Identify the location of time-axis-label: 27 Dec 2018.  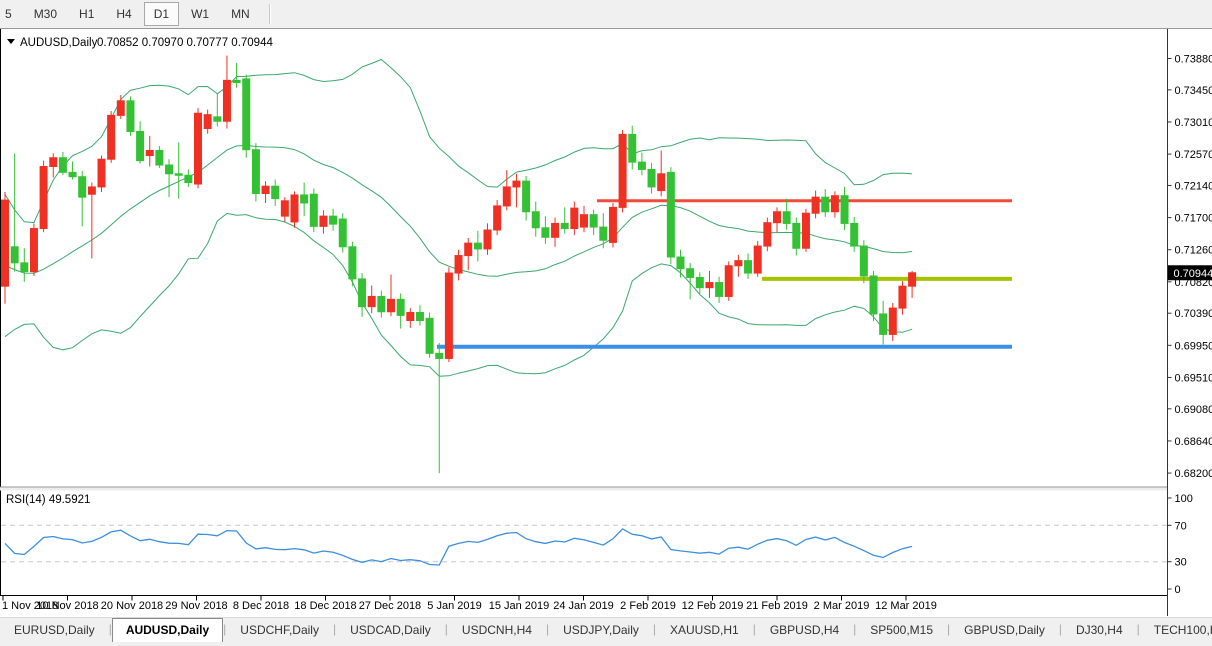
(390, 606).